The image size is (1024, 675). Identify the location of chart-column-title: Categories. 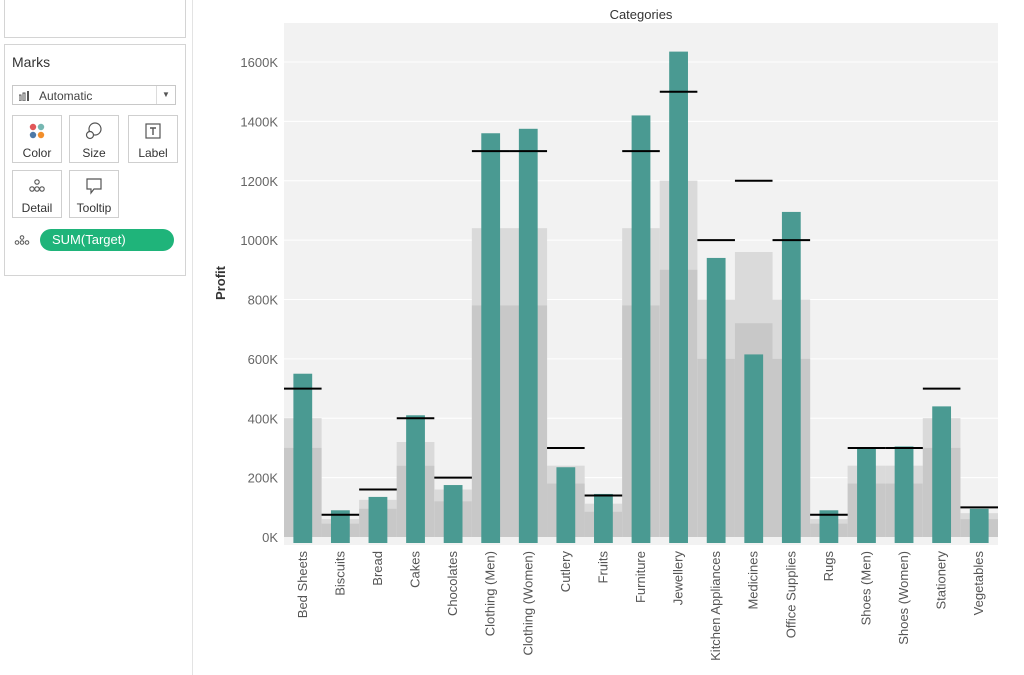
(641, 14).